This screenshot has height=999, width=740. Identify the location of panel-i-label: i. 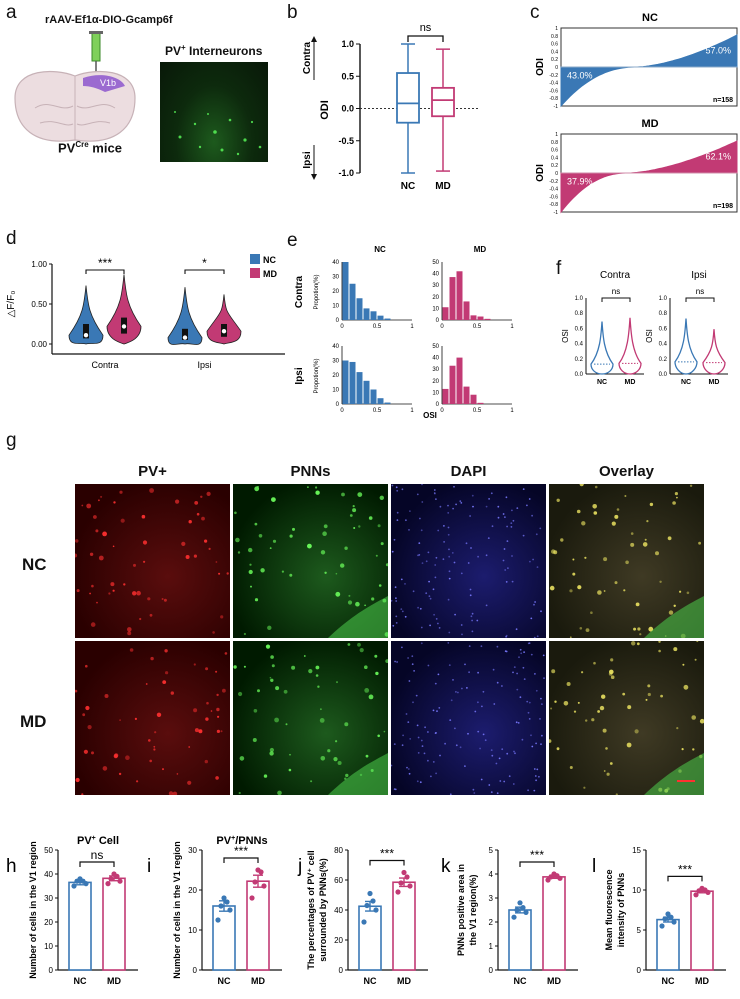
(149, 866).